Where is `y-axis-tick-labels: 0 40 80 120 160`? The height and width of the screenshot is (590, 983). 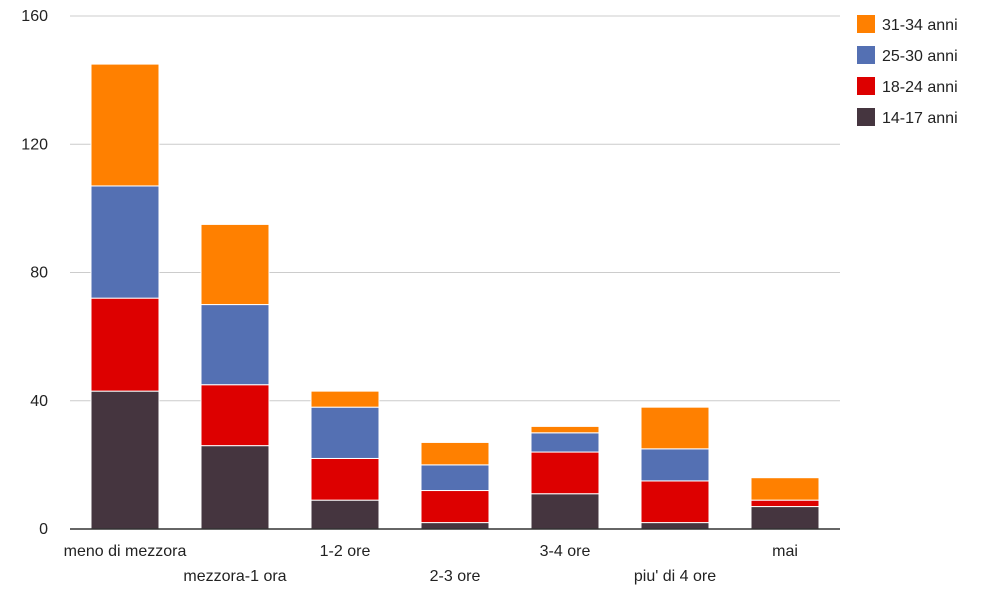 y-axis-tick-labels: 0 40 80 120 160 is located at coordinates (34, 273).